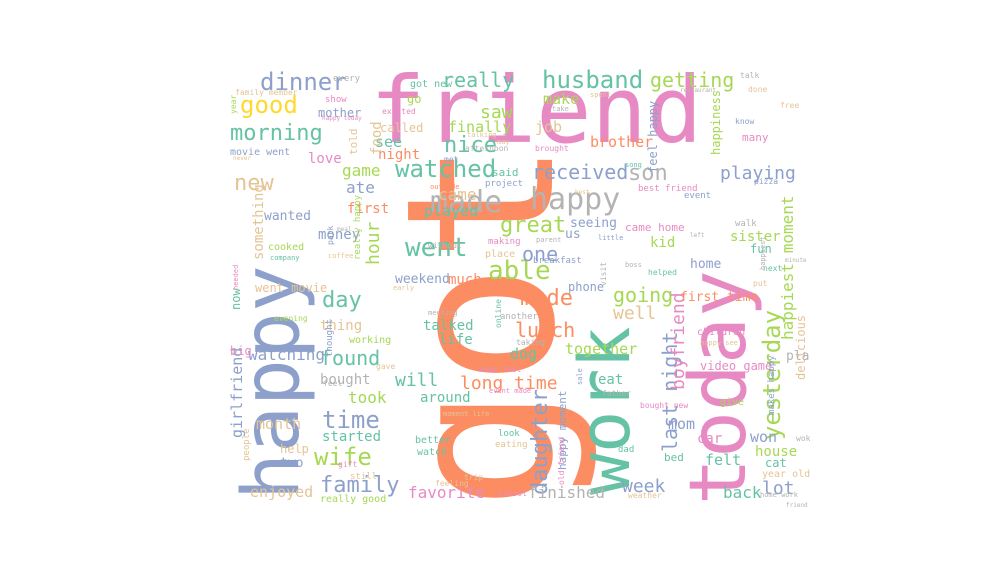 The height and width of the screenshot is (576, 1008). What do you see at coordinates (580, 376) in the screenshot?
I see `word-cloud-word: sale` at bounding box center [580, 376].